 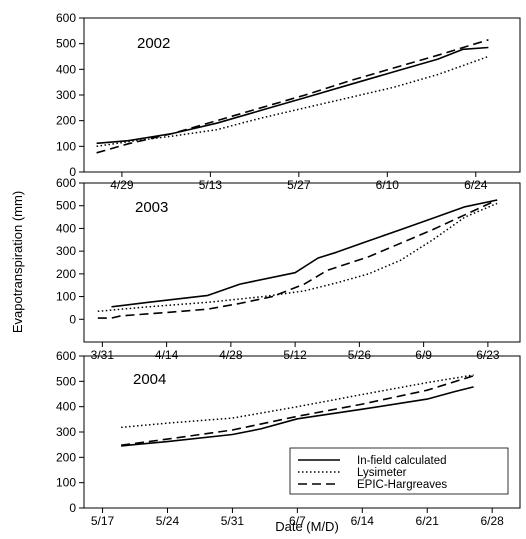 What do you see at coordinates (167, 355) in the screenshot?
I see `x-tick-label: 4/14` at bounding box center [167, 355].